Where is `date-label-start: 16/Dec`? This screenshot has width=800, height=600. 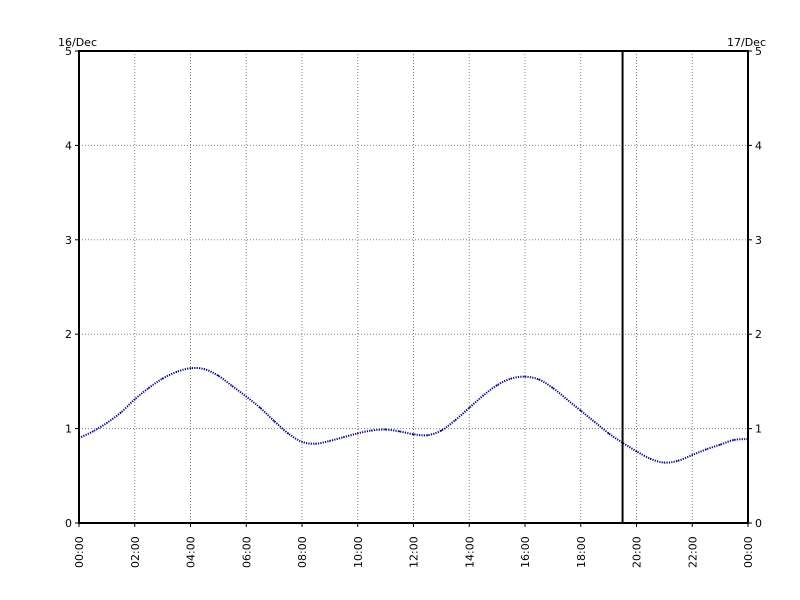 date-label-start: 16/Dec is located at coordinates (77, 42).